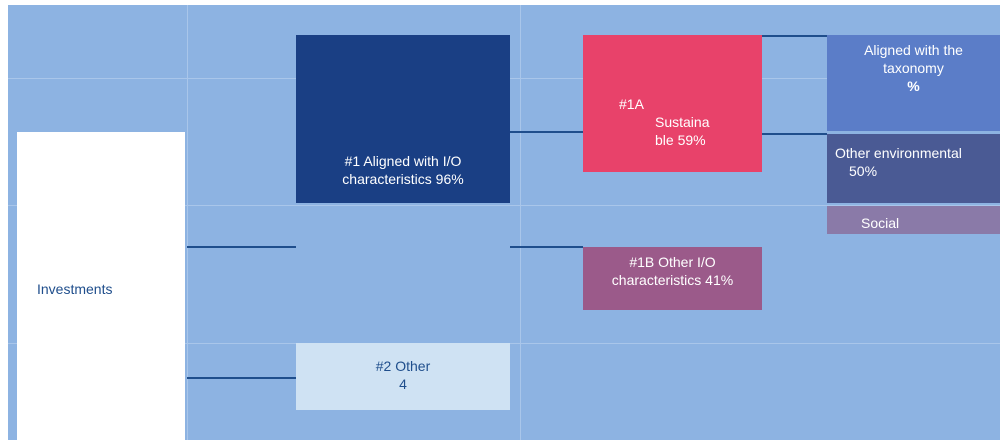 The width and height of the screenshot is (1005, 445). I want to click on other-io-box: #1B Other I/O characteristics 41%, so click(672, 278).